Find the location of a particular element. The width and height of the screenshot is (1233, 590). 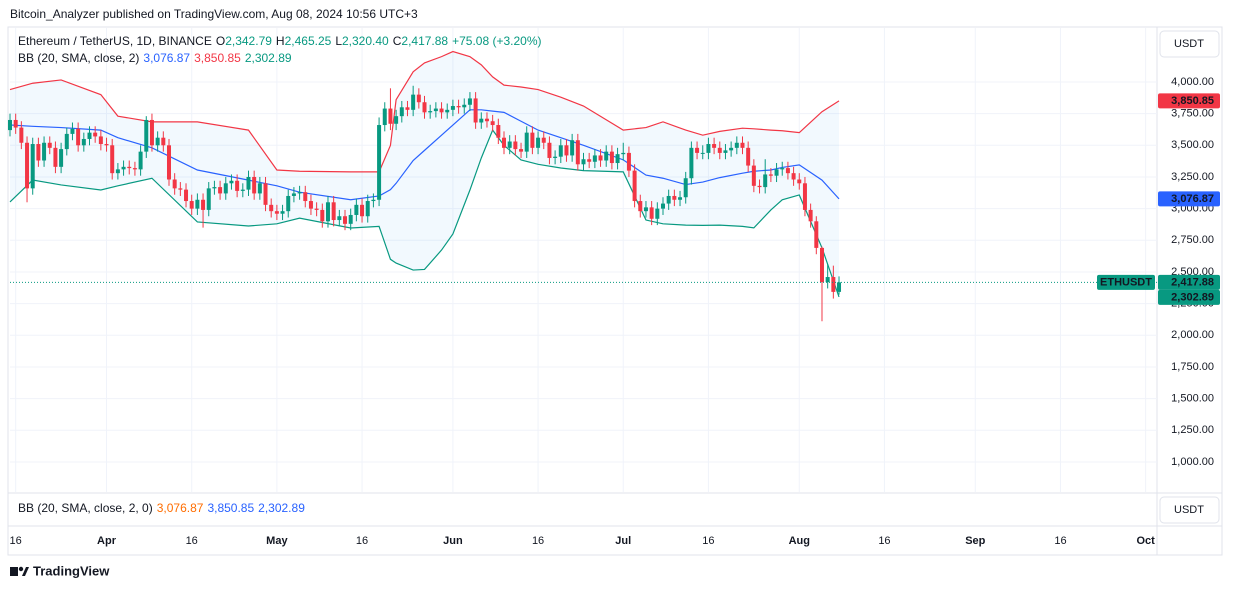

indicator-title: BB (20, SMA, close, 2) is located at coordinates (79, 58).